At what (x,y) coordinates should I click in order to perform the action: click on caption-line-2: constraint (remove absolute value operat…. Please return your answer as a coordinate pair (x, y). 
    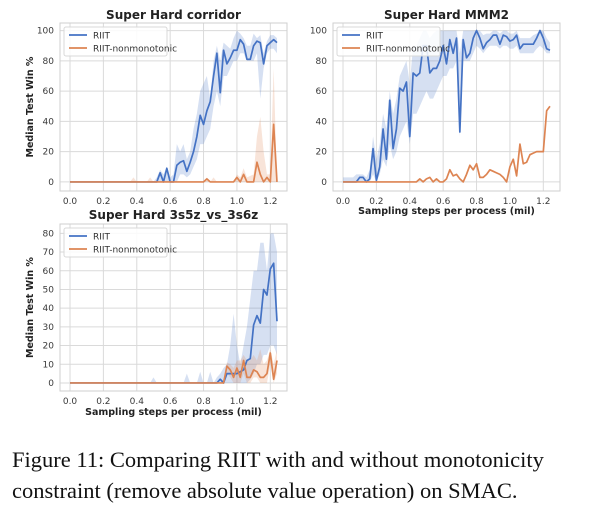
    Looking at the image, I should click on (265, 490).